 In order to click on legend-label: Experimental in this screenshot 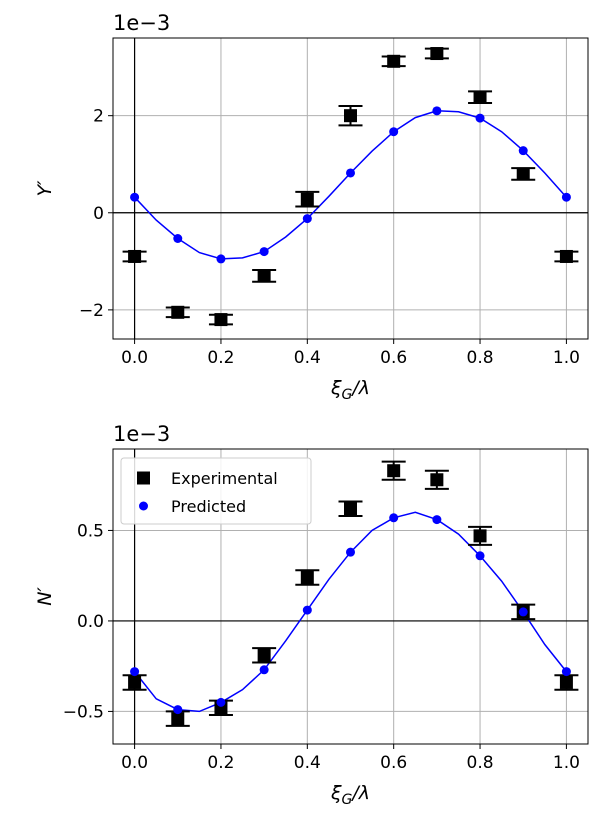, I will do `click(224, 478)`.